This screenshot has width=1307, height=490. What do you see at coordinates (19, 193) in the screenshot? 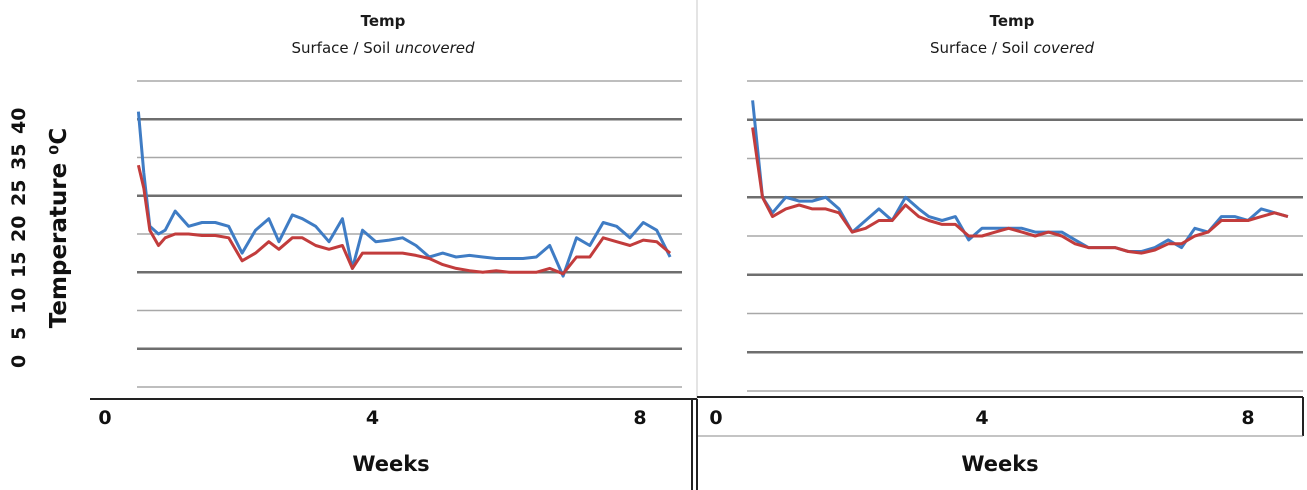
I see `y-tick-label: 25` at bounding box center [19, 193].